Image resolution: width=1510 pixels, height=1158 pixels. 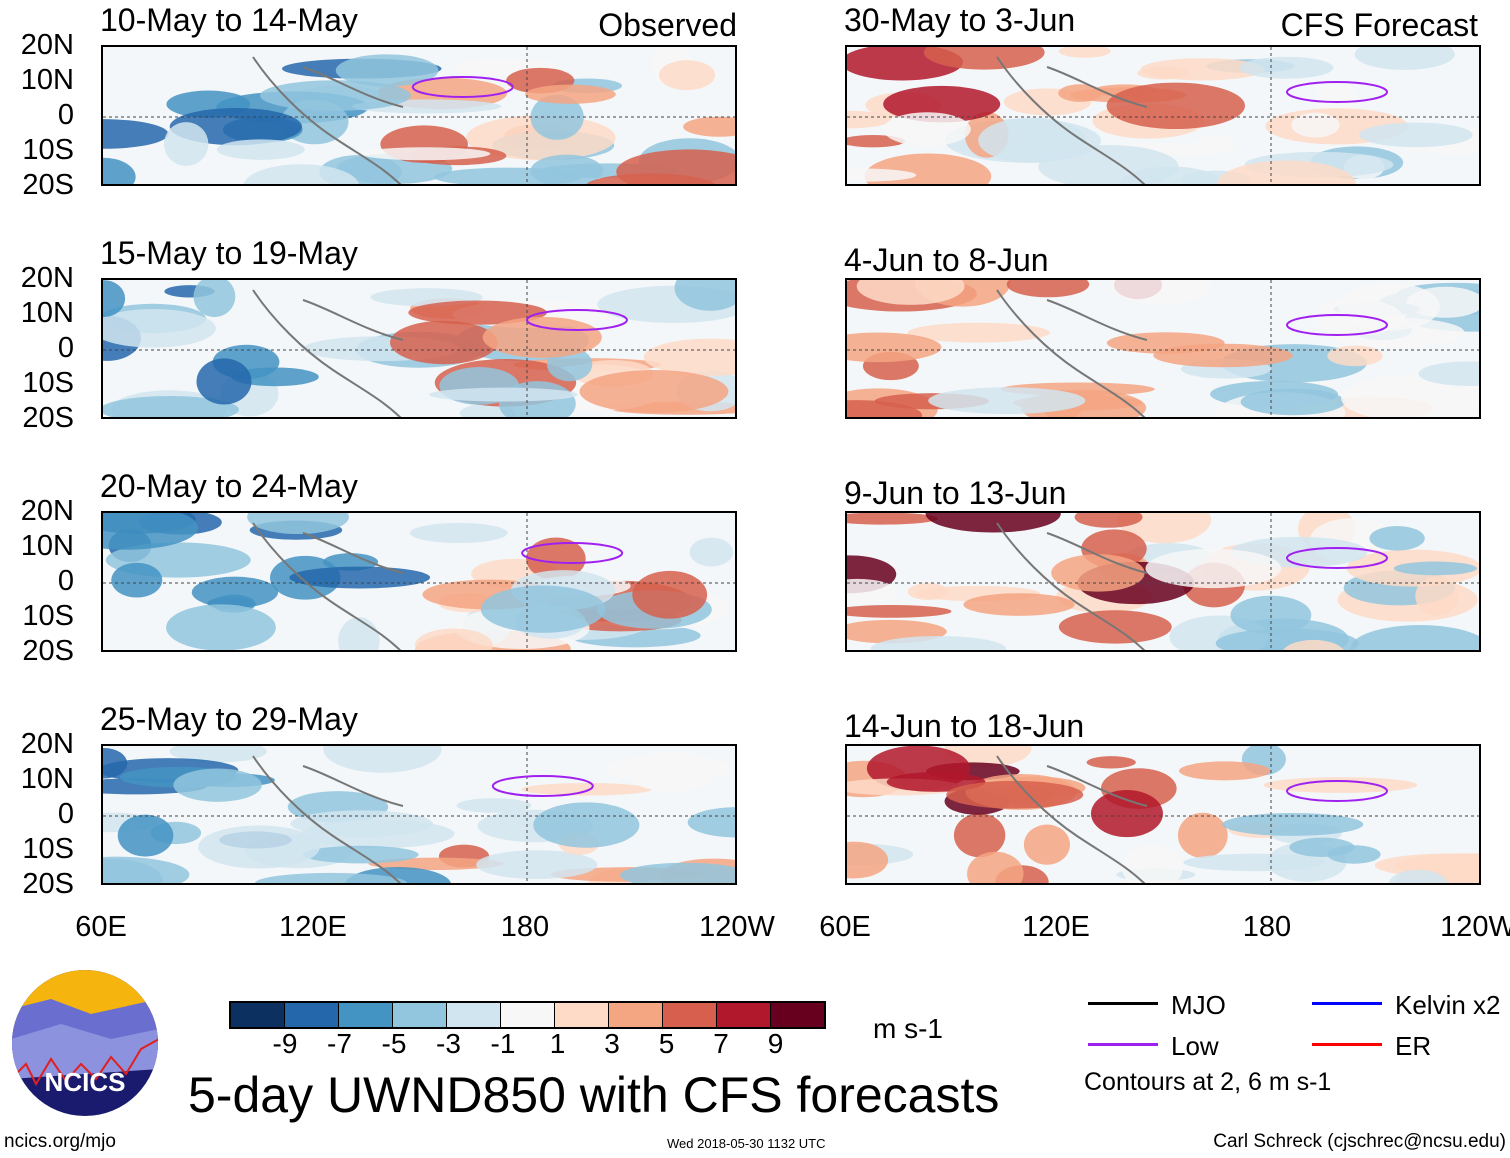 What do you see at coordinates (48, 651) in the screenshot?
I see `lat-label: 20S` at bounding box center [48, 651].